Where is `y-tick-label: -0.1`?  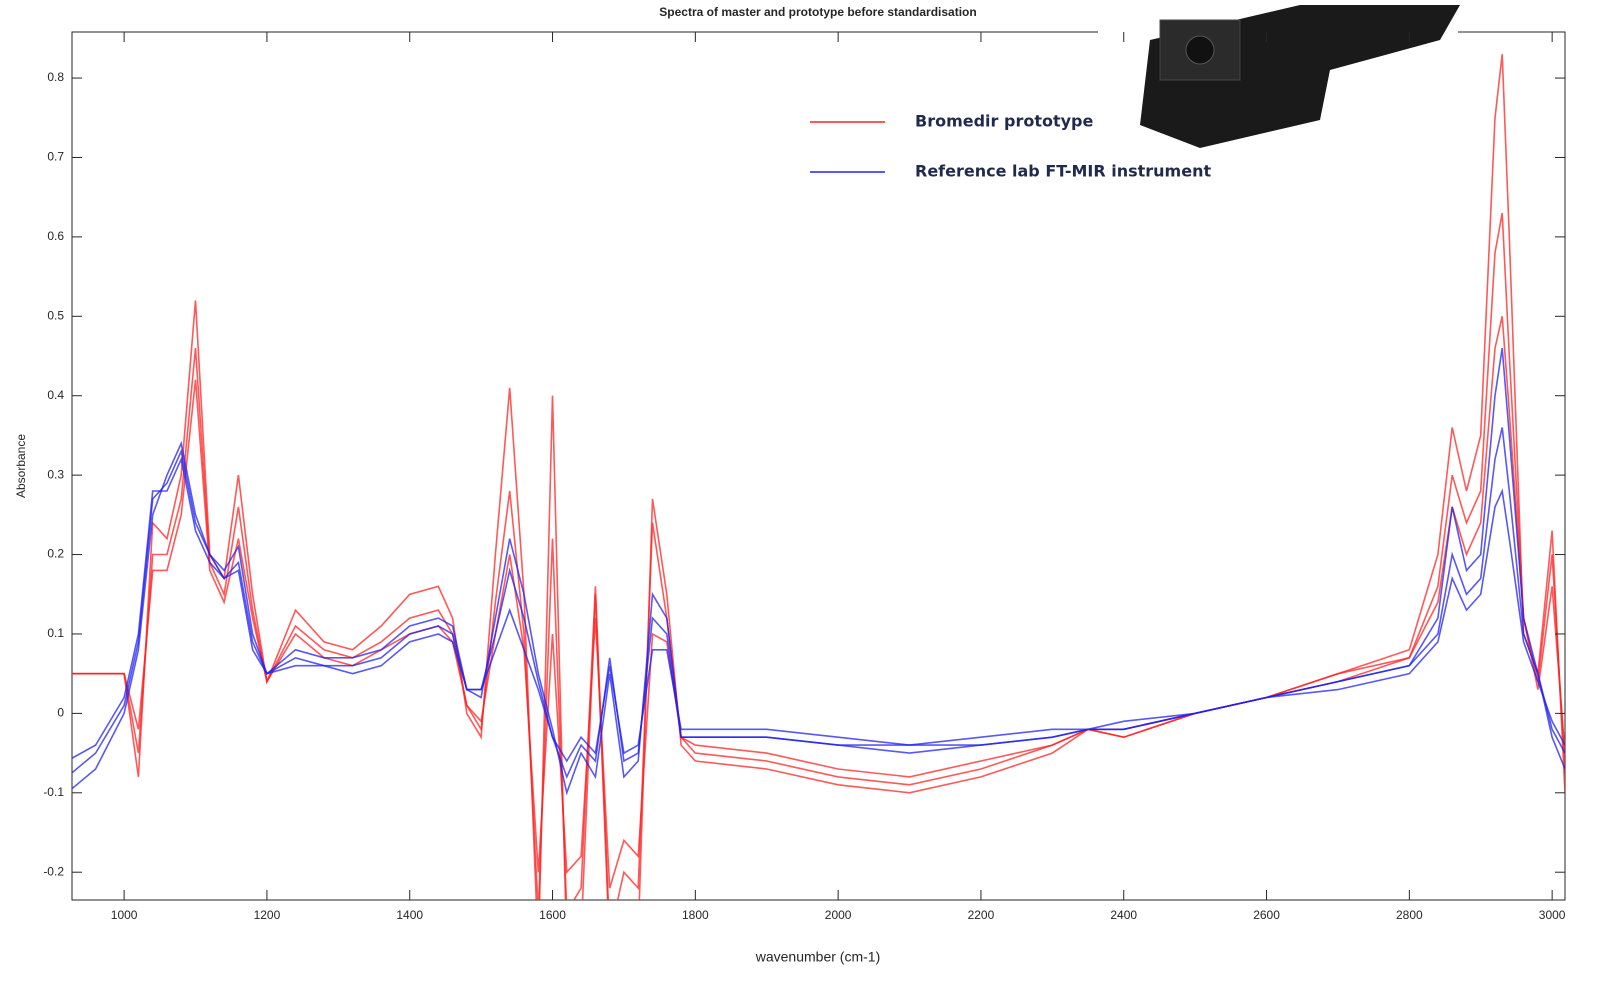
y-tick-label: -0.1 is located at coordinates (53, 792).